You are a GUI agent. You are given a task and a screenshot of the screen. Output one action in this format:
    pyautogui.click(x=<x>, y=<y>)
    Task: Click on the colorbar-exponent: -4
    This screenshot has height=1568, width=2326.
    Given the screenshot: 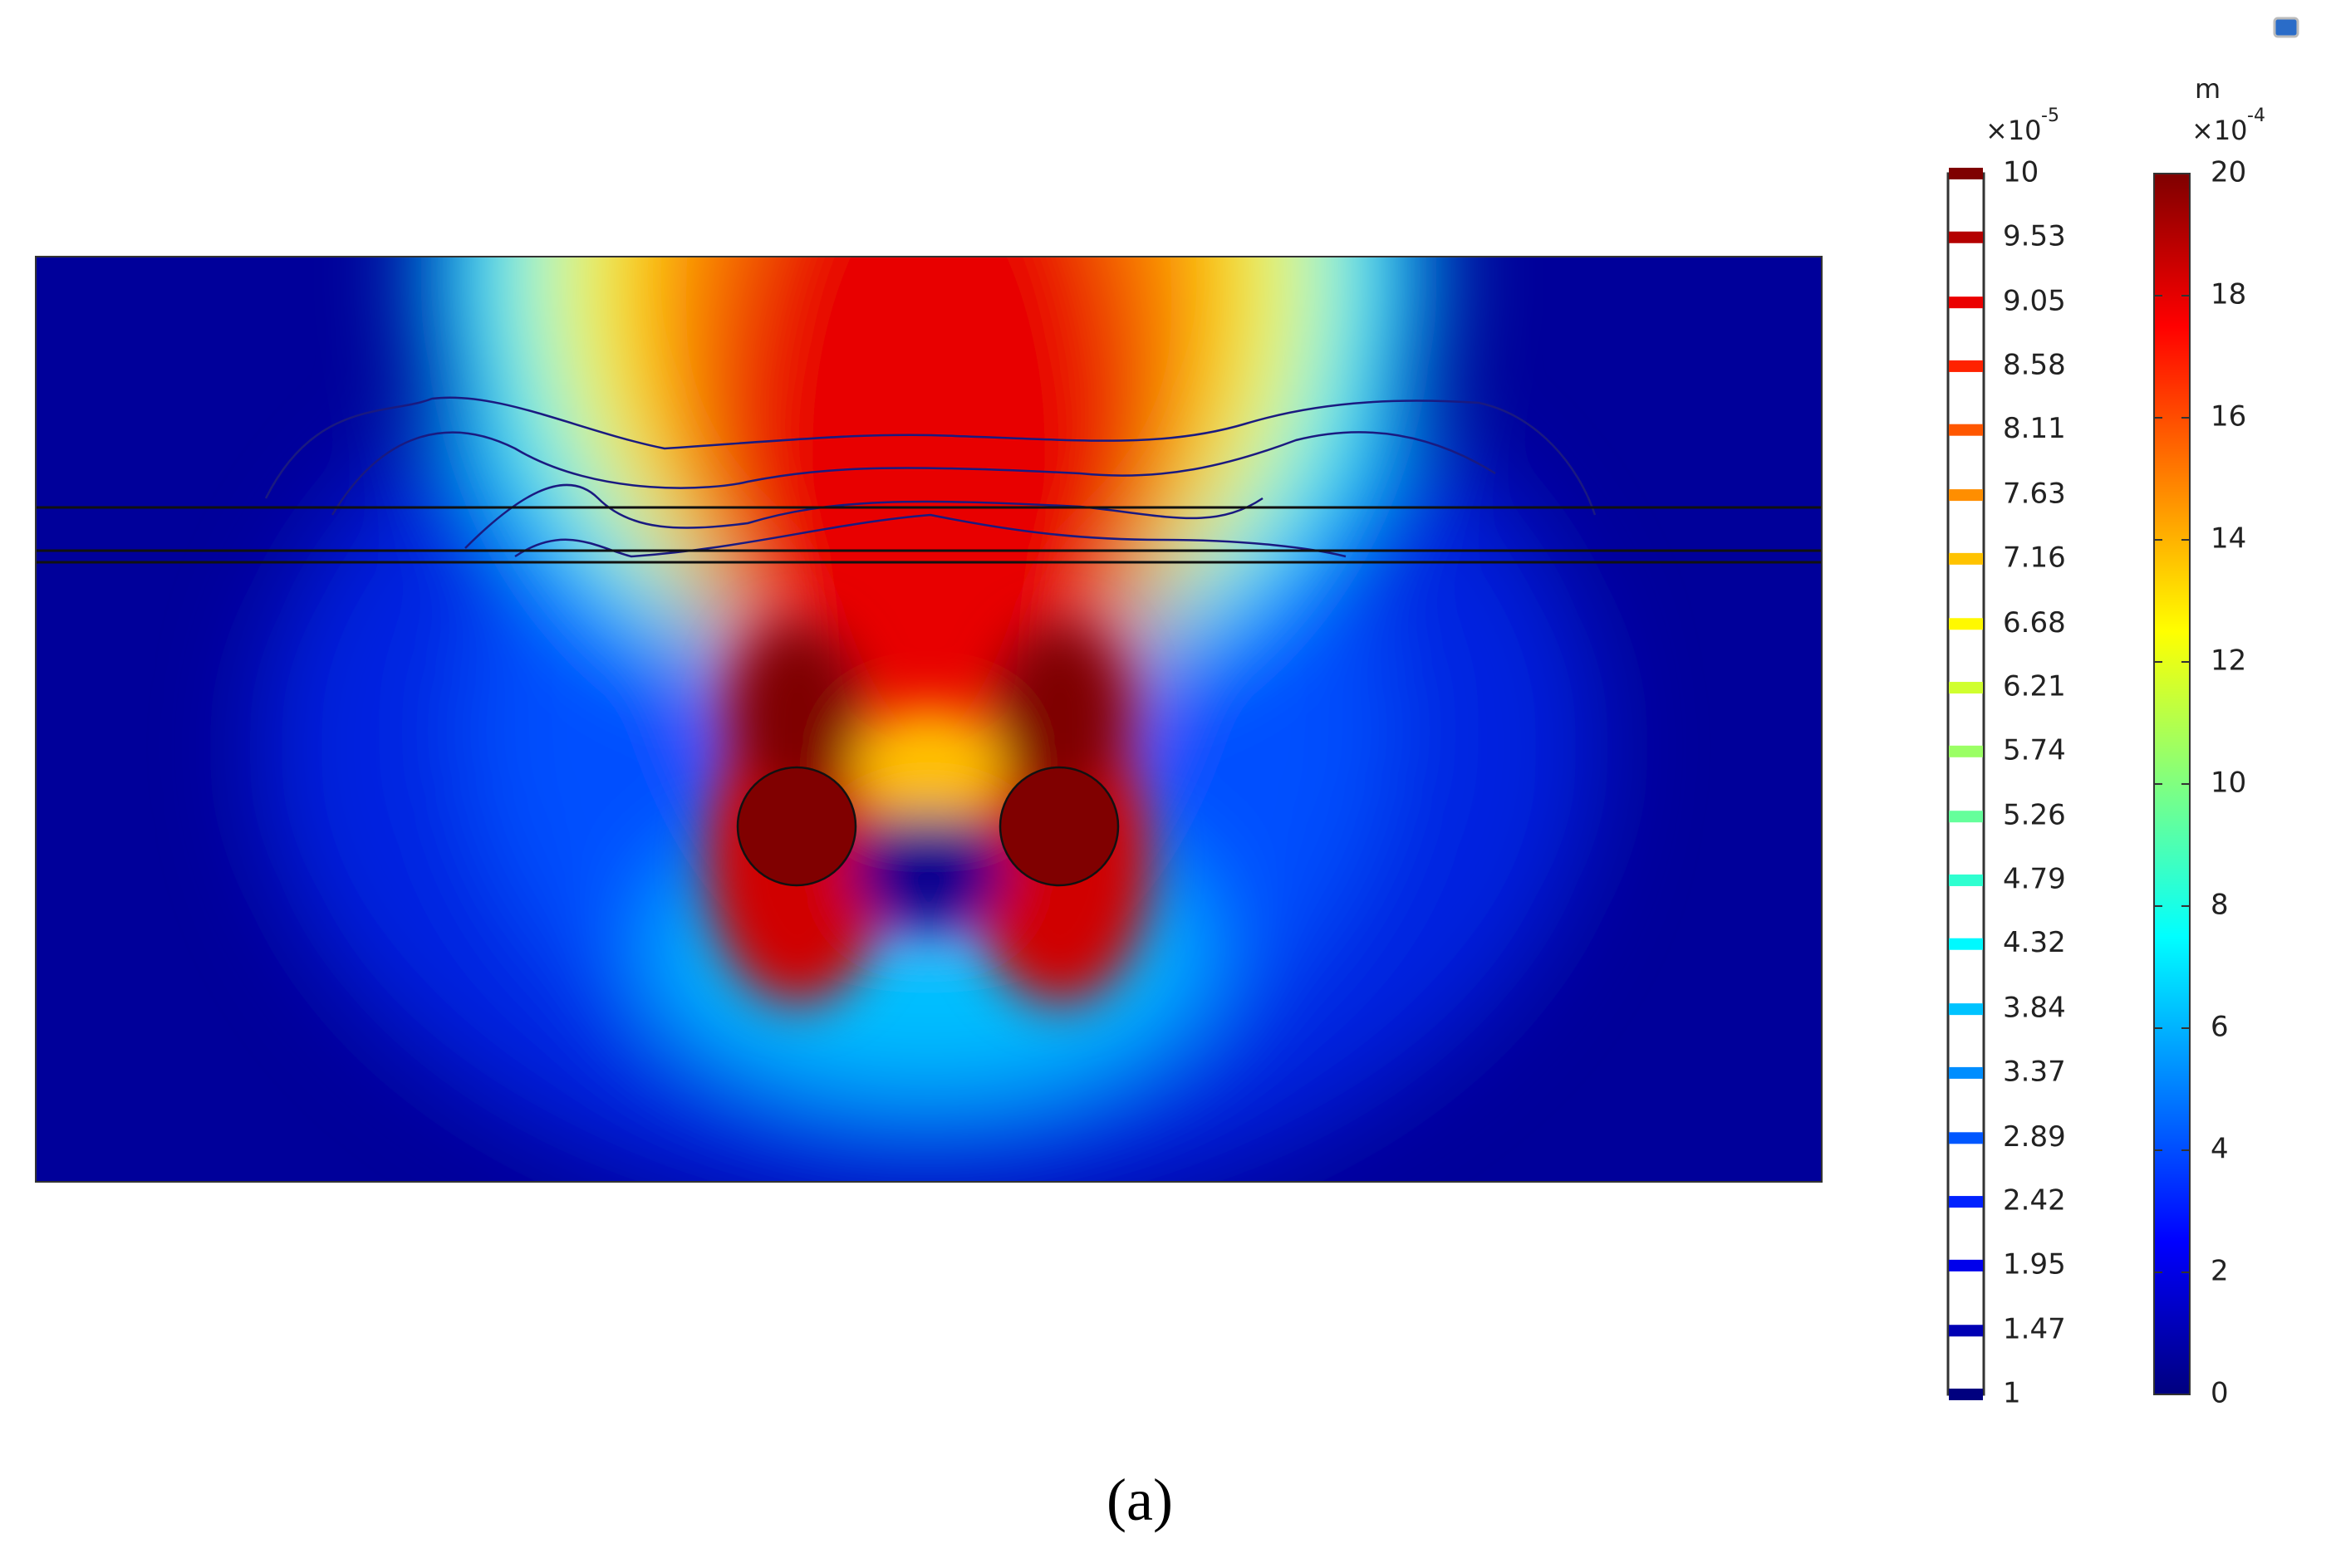 What is the action you would take?
    pyautogui.click(x=2256, y=116)
    